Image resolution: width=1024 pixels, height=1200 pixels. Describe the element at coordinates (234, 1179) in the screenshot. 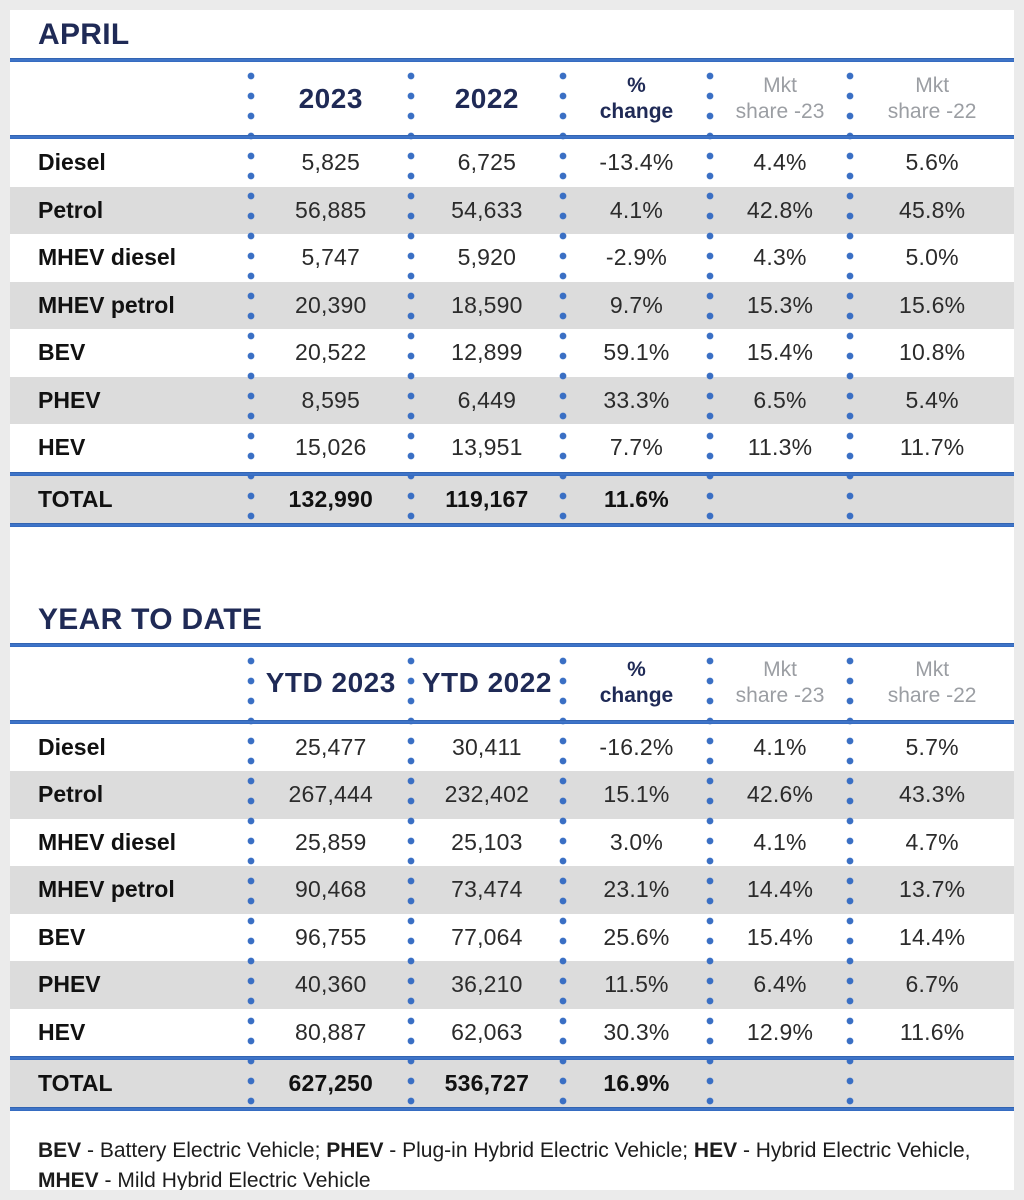

I see `footnote-mhev-text: - Mild Hybrid Electric Vehicle` at that location.